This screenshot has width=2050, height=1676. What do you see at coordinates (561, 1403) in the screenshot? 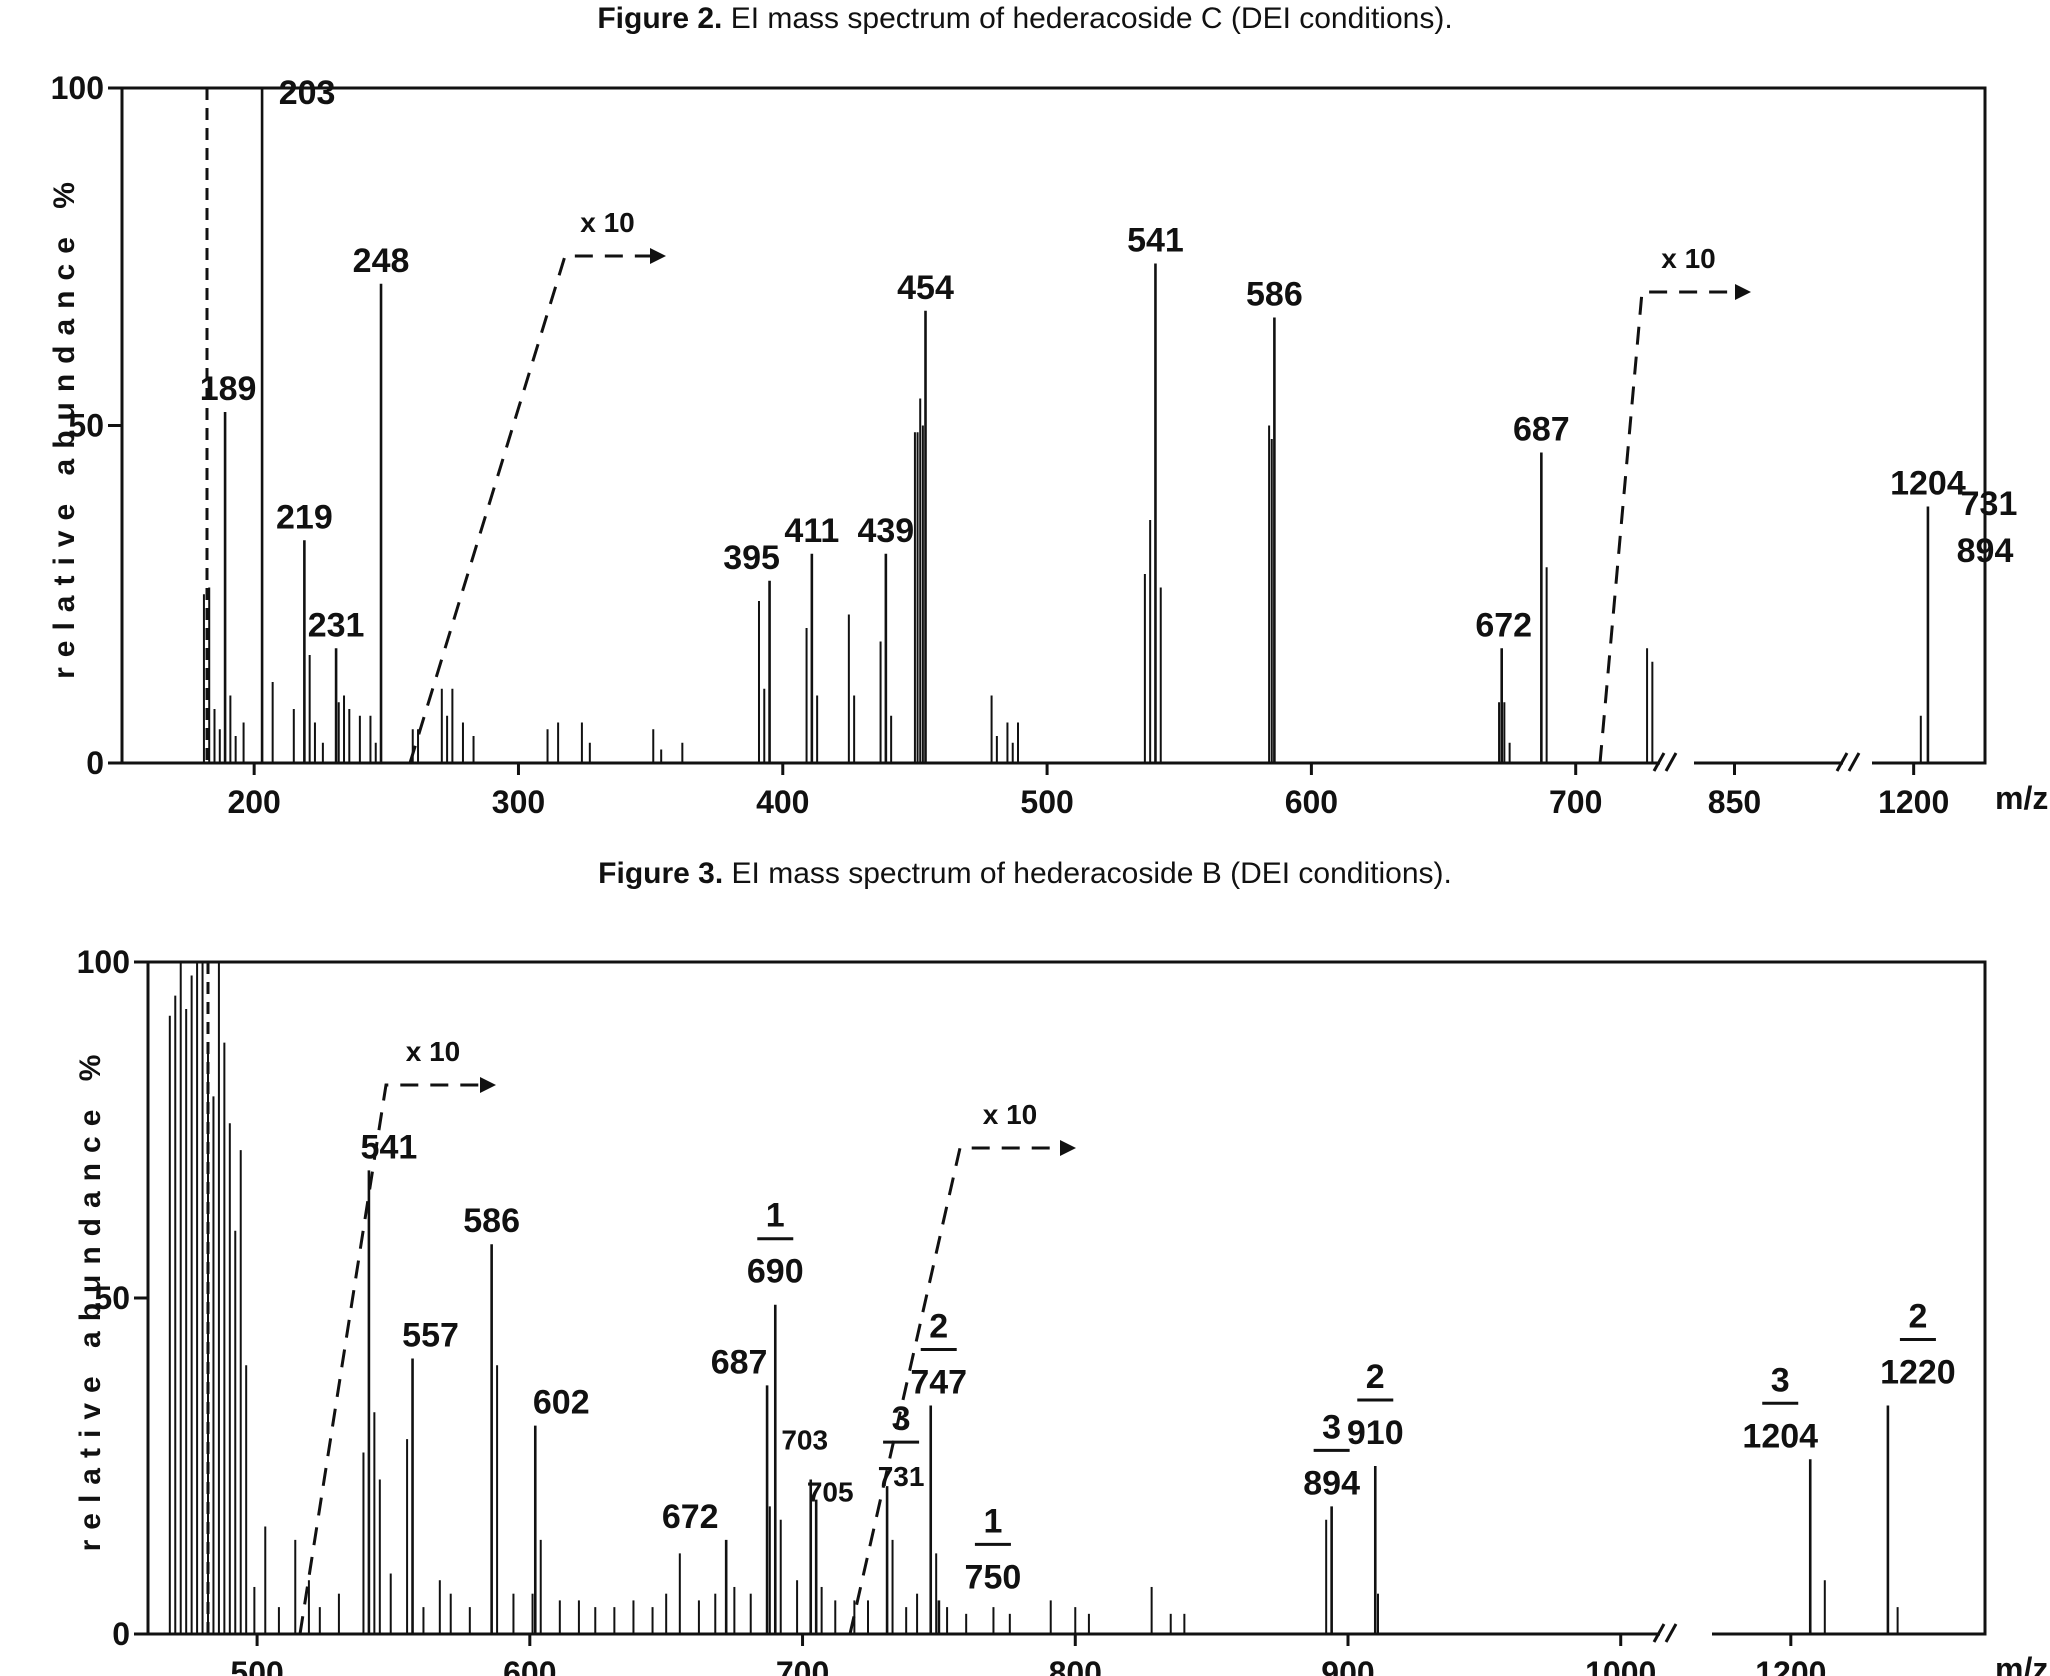
I see `peak-label: 602` at bounding box center [561, 1403].